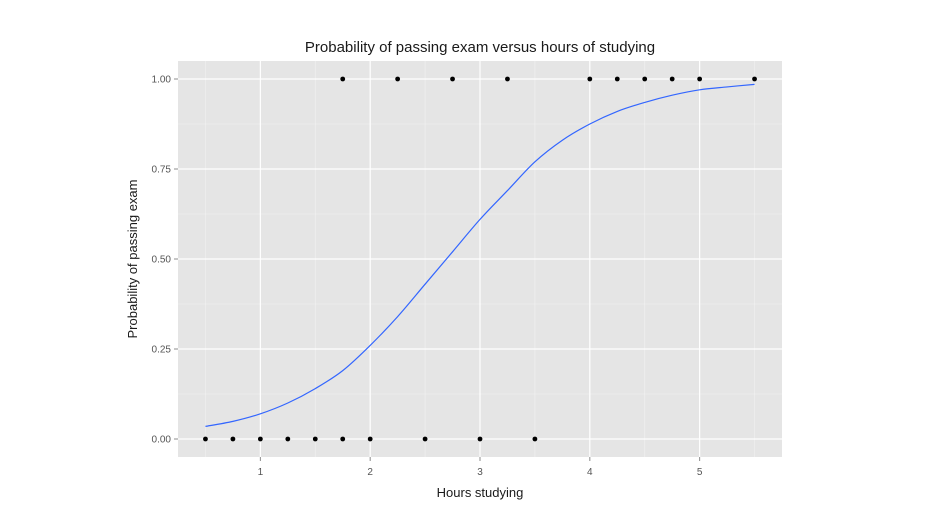  Describe the element at coordinates (162, 440) in the screenshot. I see `y-tick-label: 0.00` at that location.